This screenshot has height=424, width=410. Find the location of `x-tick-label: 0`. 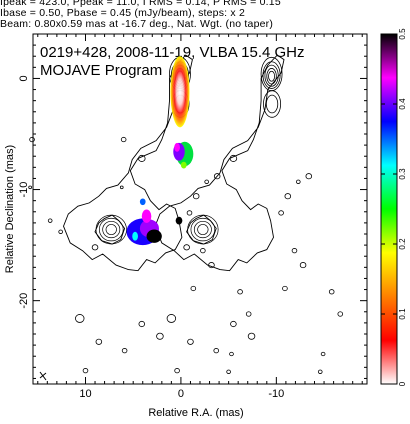

x-tick-label: 0 is located at coordinates (181, 394).